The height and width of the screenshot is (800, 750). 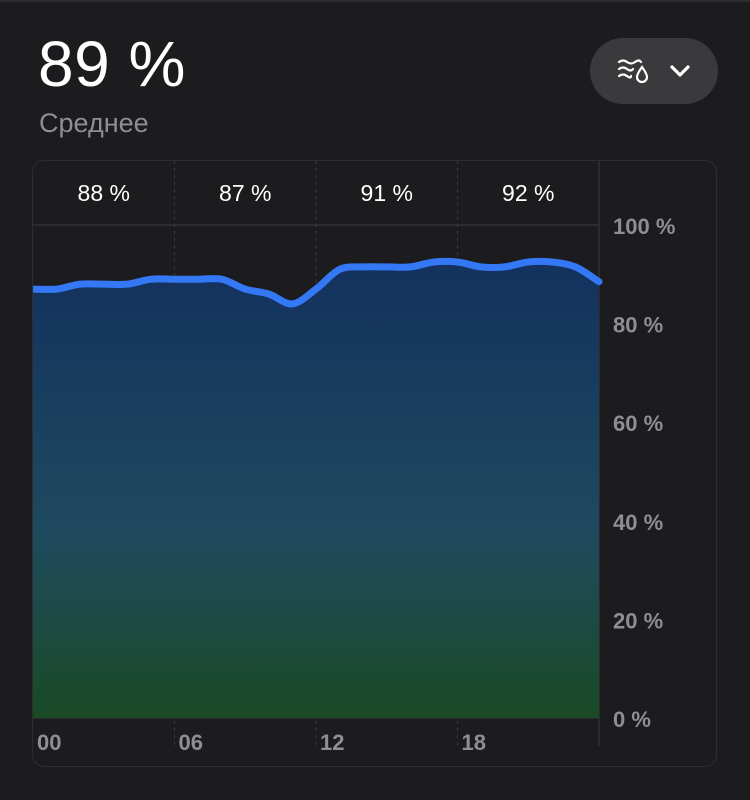 I want to click on chevron-down-icon, so click(x=680, y=71).